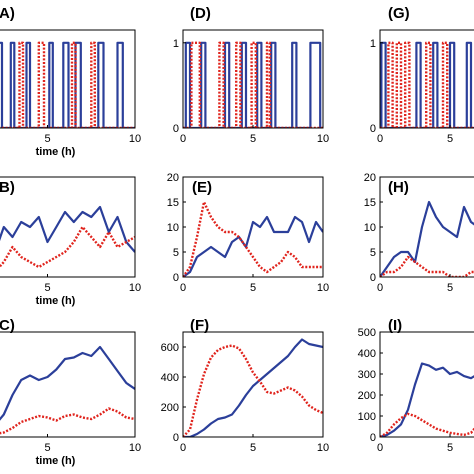 The height and width of the screenshot is (474, 474). I want to click on series-group-g, so click(427, 84).